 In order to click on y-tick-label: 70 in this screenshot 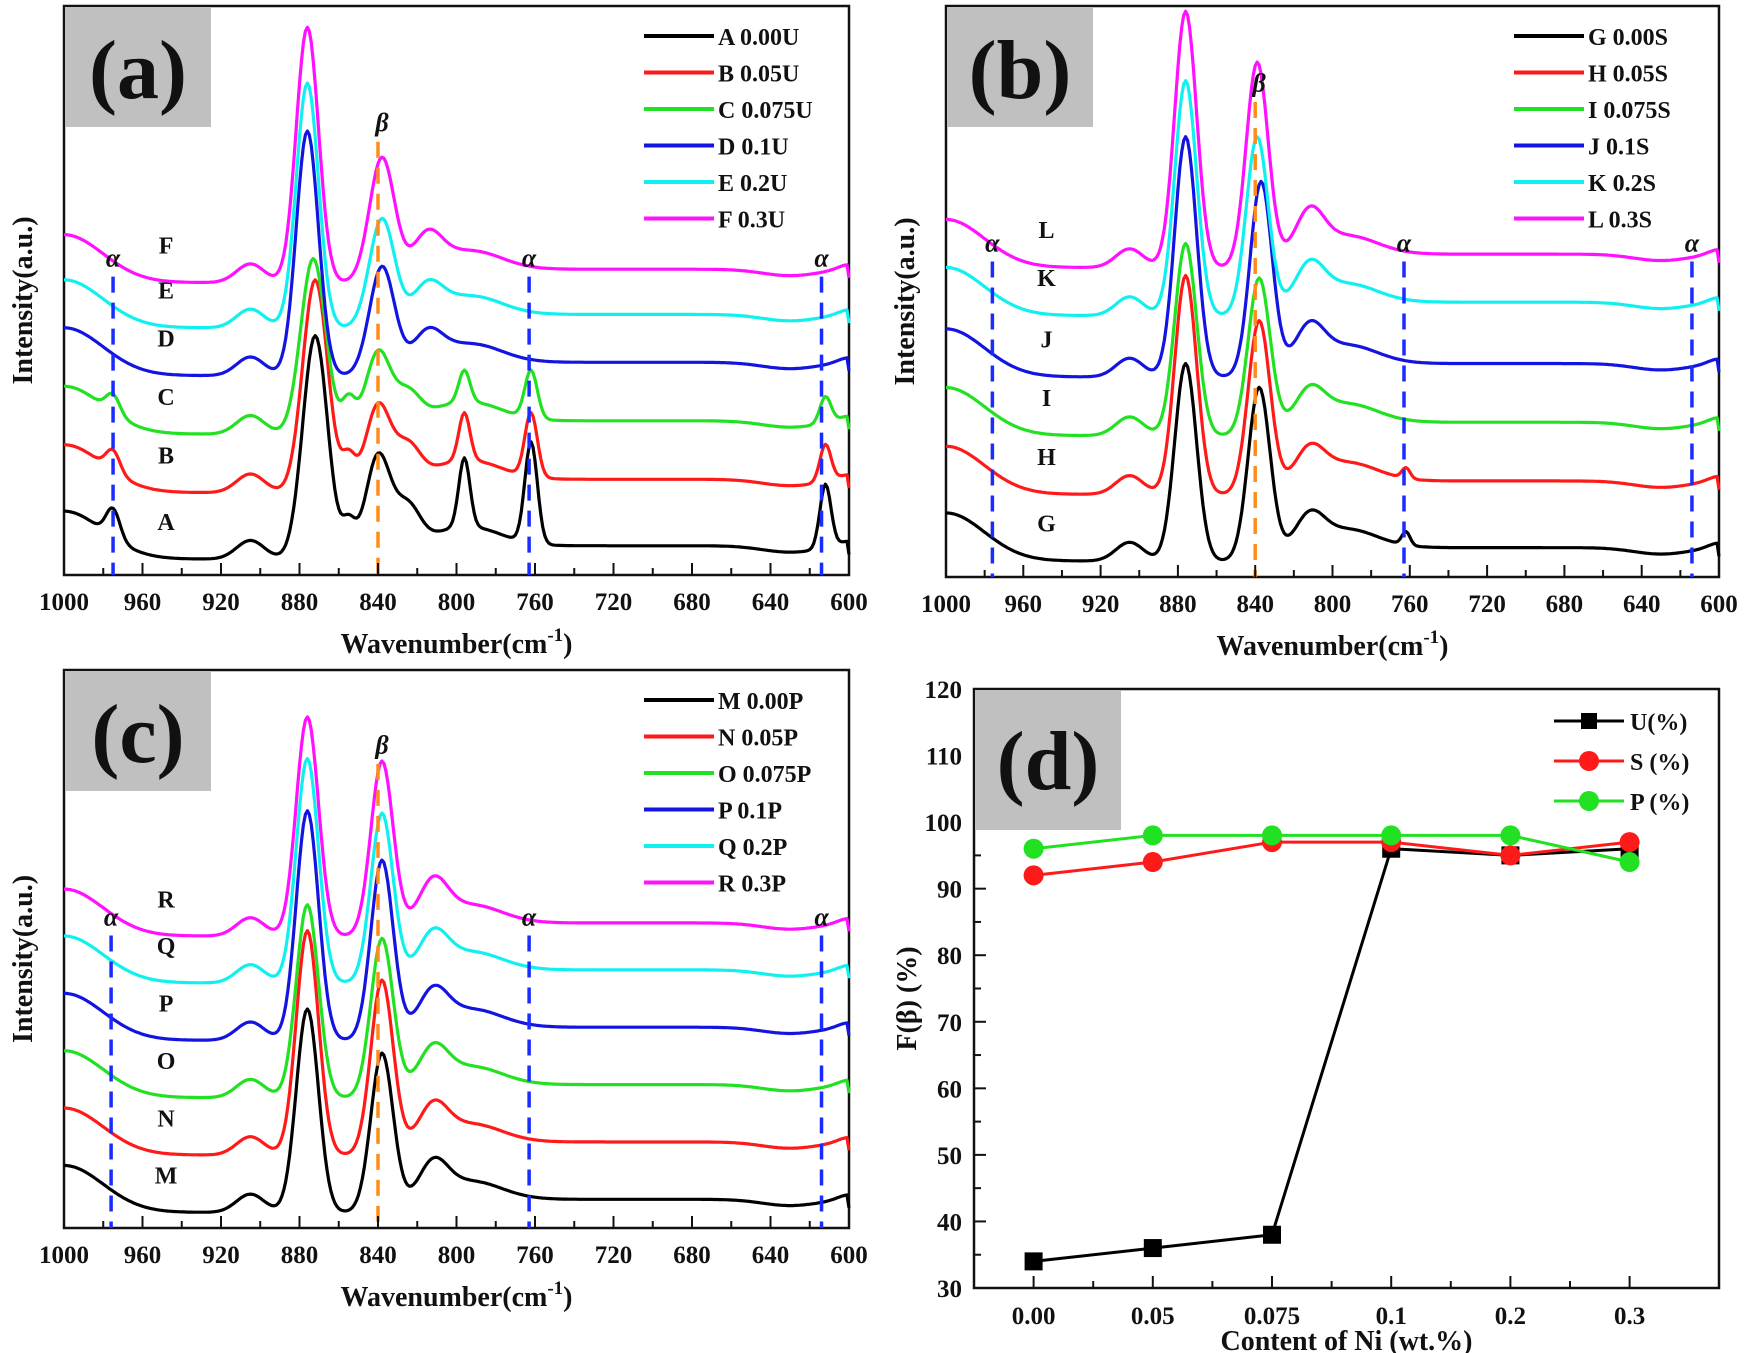, I will do `click(949, 1023)`.